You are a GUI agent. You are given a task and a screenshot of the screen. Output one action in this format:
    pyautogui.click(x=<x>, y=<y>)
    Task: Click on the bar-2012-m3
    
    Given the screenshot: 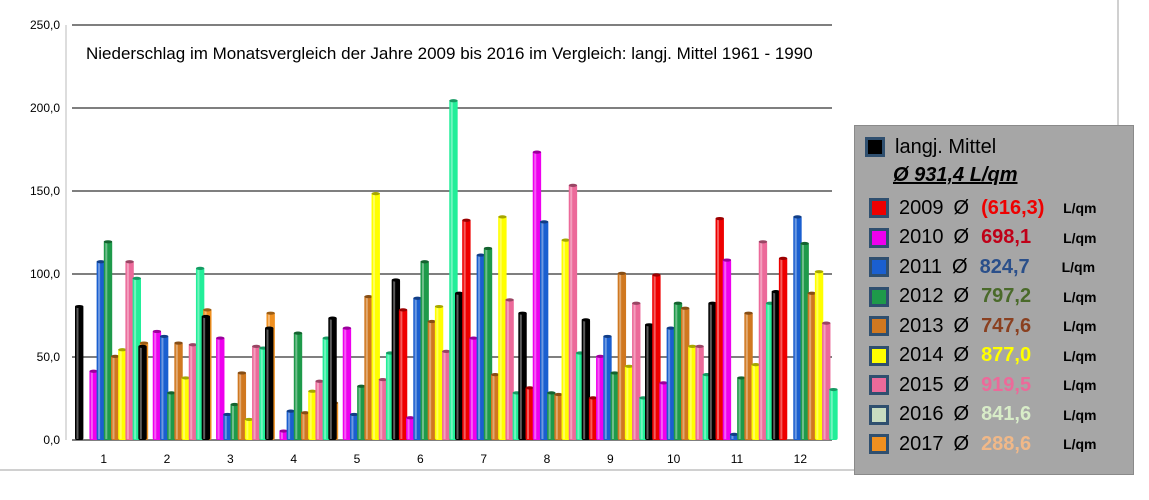 What is the action you would take?
    pyautogui.click(x=234, y=421)
    